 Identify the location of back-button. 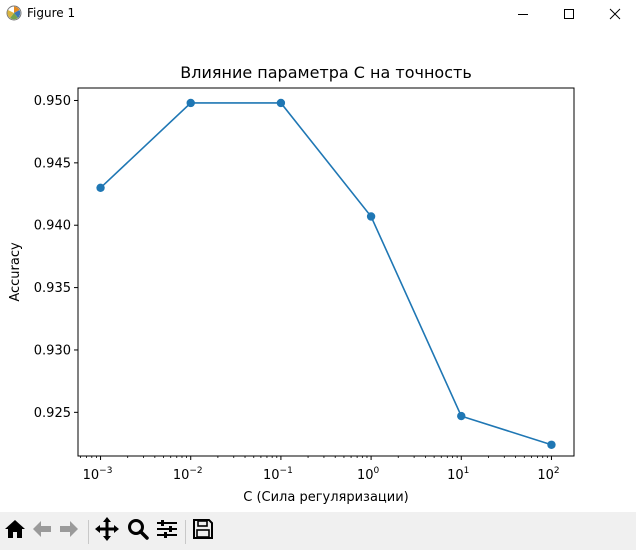
(42, 531).